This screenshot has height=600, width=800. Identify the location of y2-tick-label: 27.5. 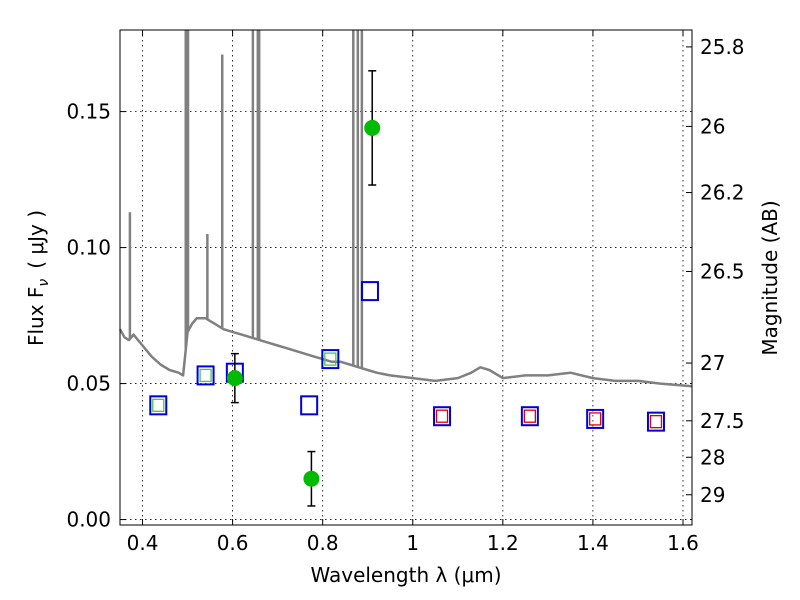
(722, 421).